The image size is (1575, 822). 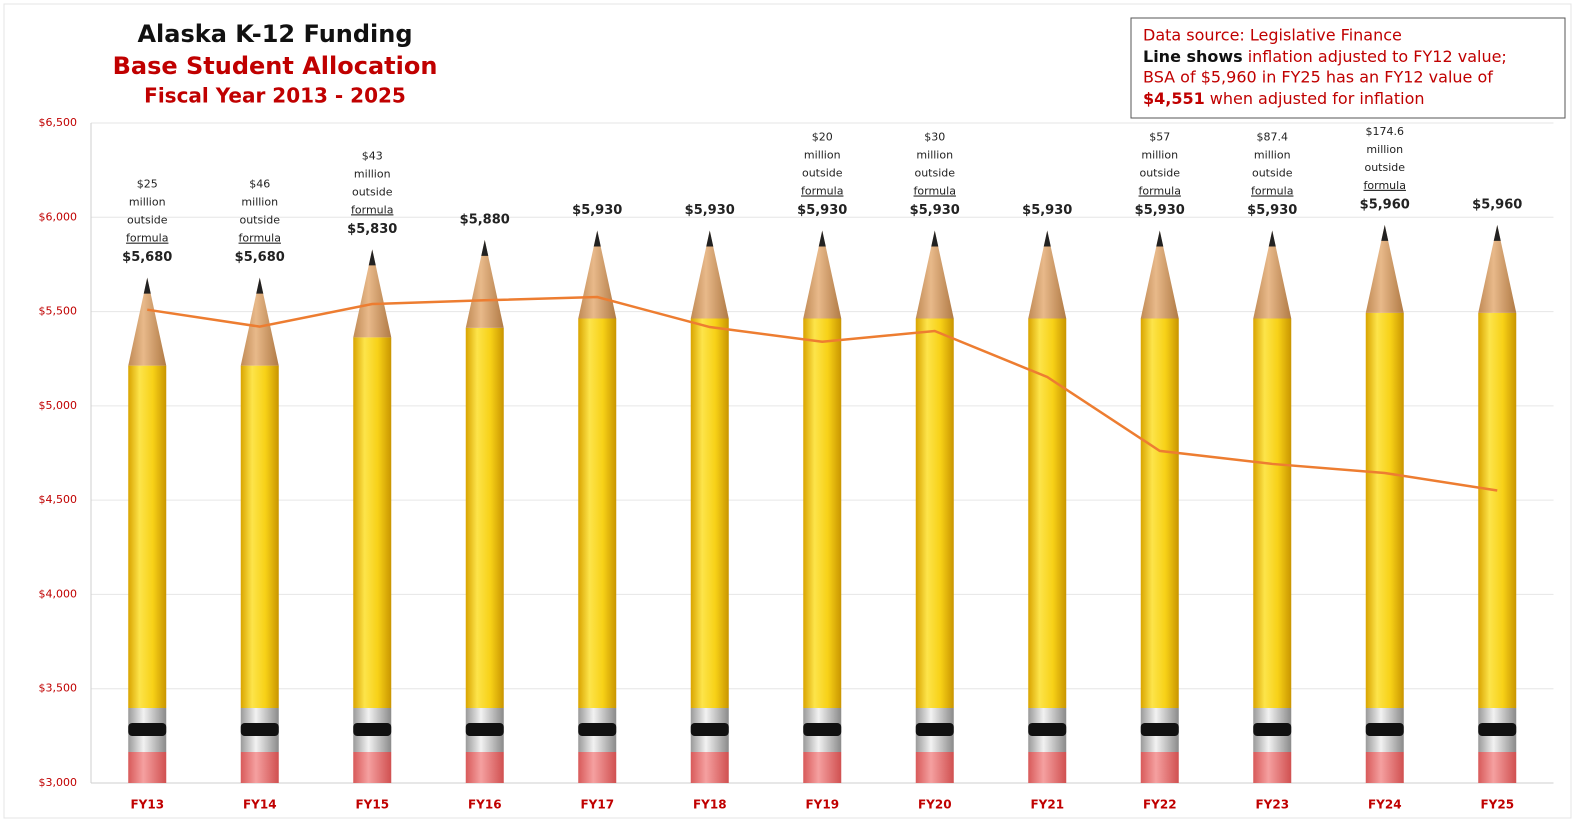 I want to click on y-tick-label: $4,000, so click(x=58, y=593).